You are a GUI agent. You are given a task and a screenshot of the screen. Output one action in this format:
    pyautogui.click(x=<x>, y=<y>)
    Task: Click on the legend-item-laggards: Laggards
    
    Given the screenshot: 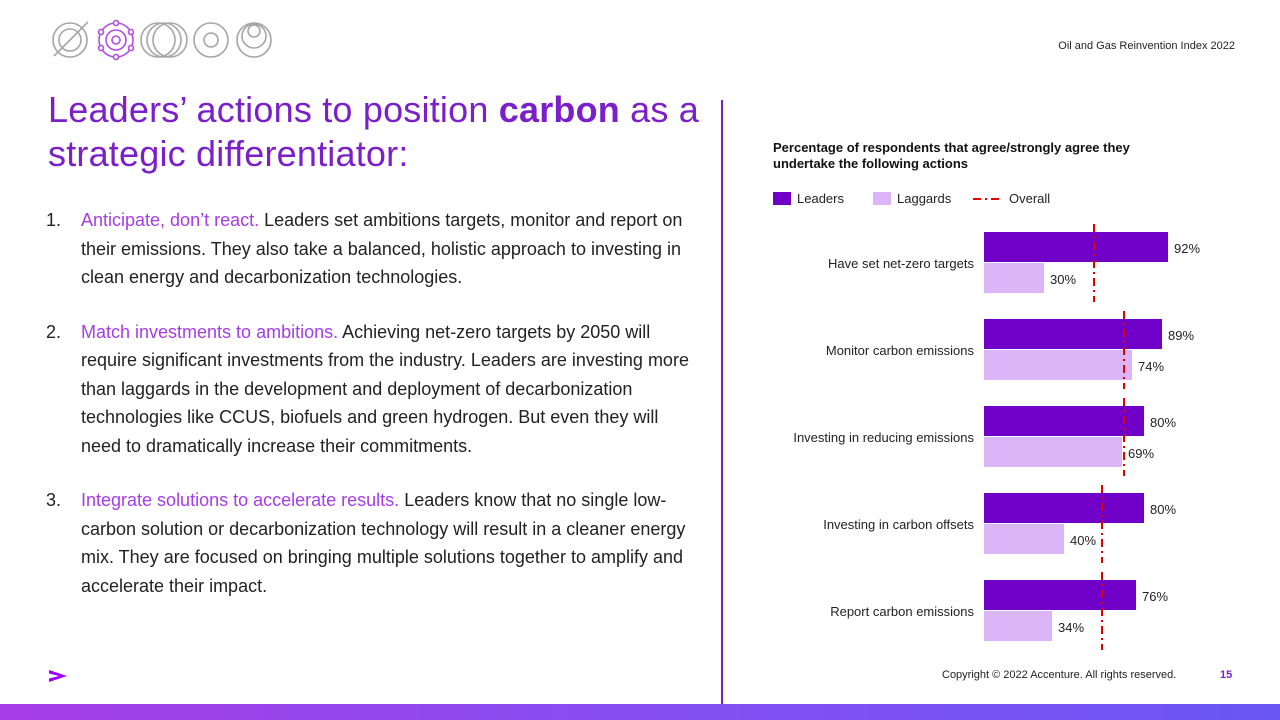 What is the action you would take?
    pyautogui.click(x=912, y=198)
    